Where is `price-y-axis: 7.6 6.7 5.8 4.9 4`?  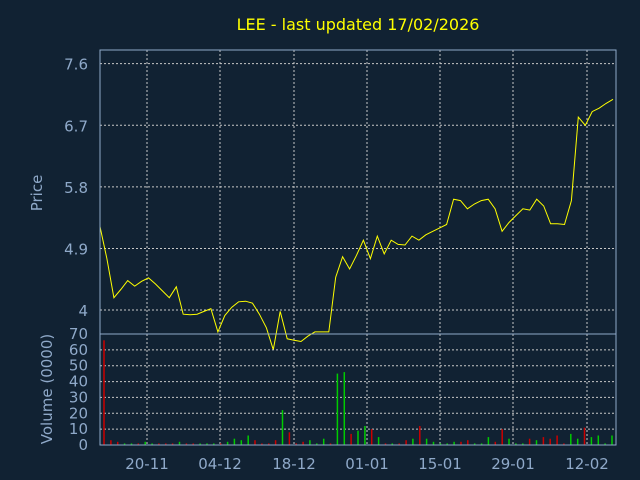 price-y-axis: 7.6 6.7 5.8 4.9 4 is located at coordinates (76, 188).